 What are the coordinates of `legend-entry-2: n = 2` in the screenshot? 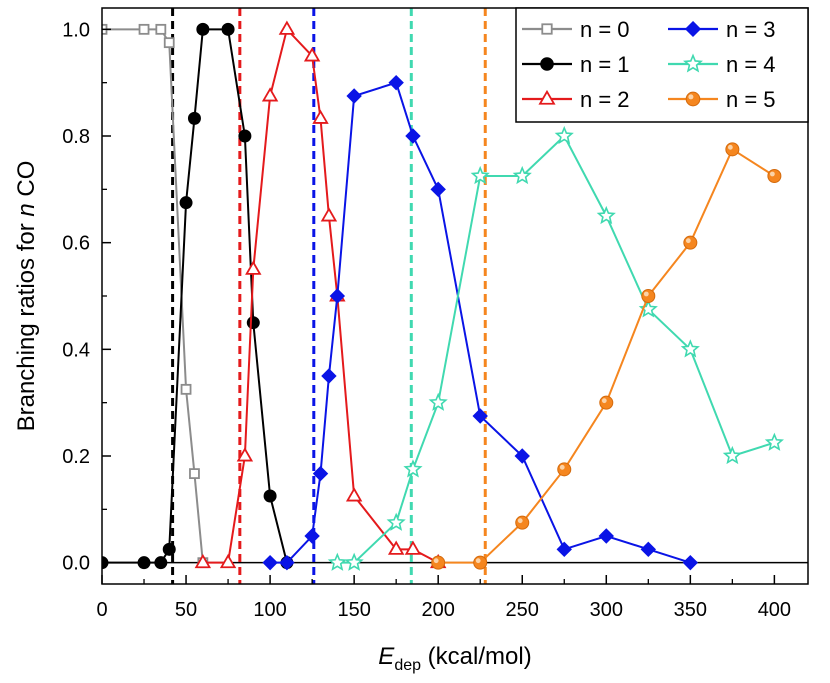 It's located at (576, 99).